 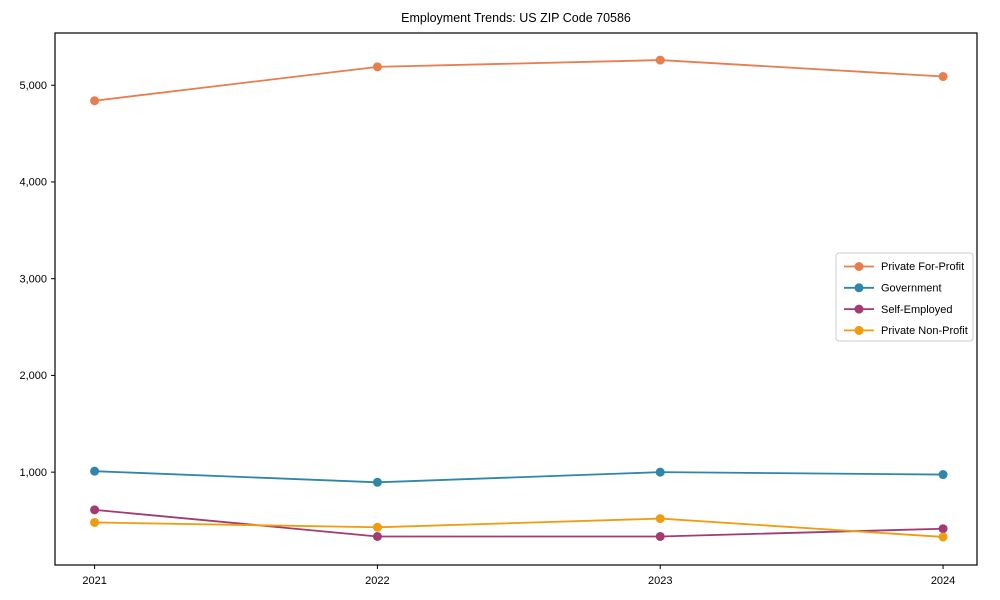 I want to click on x-tick-label: 2021, so click(x=94, y=581).